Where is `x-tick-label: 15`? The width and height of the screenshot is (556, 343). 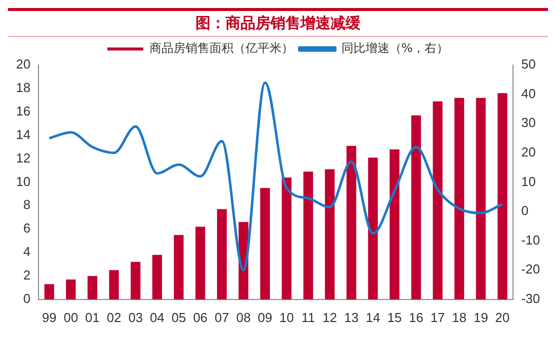
x-tick-label: 15 is located at coordinates (394, 317).